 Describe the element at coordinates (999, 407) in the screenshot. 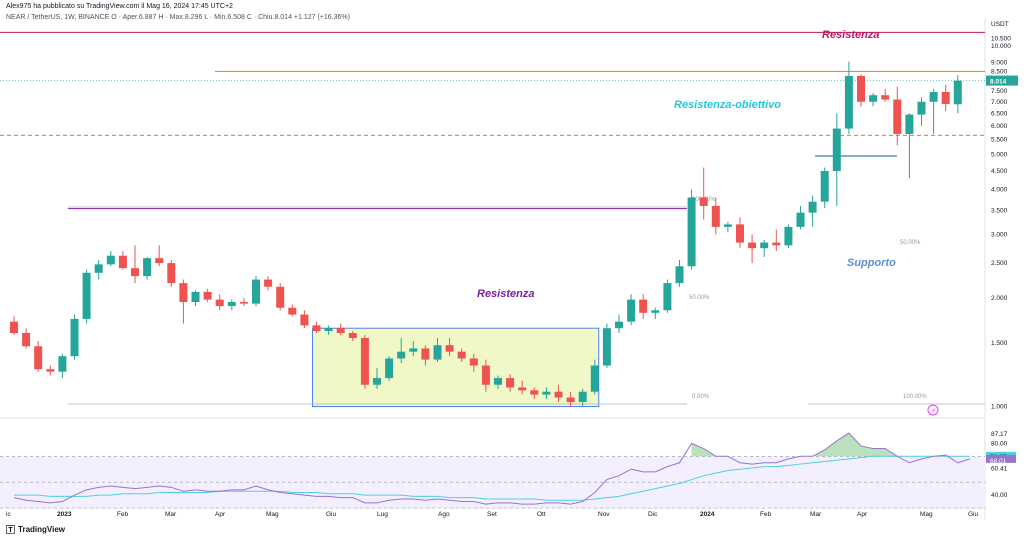

I see `price-tick-label: 1.000` at that location.